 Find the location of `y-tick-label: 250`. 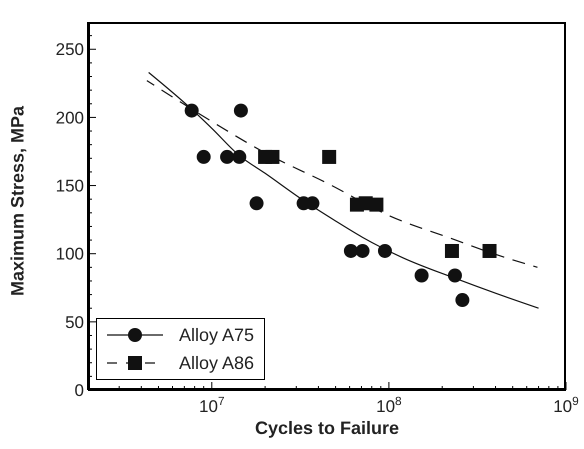

y-tick-label: 250 is located at coordinates (70, 50).